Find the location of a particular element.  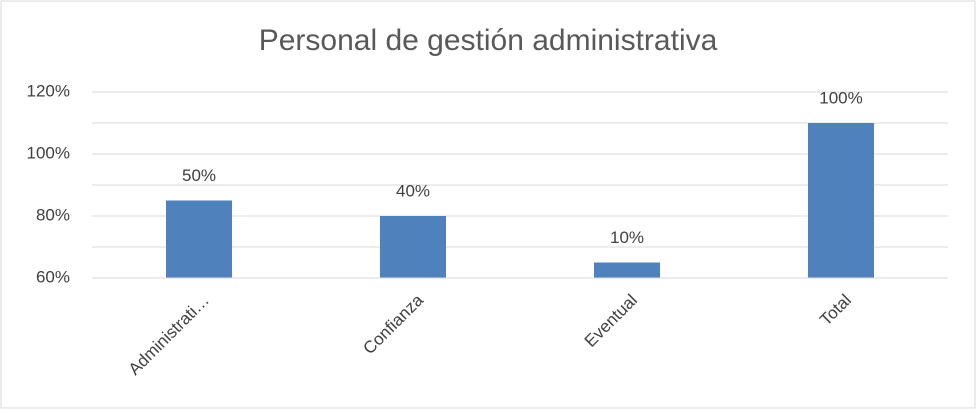

data-label: 100% is located at coordinates (840, 97).